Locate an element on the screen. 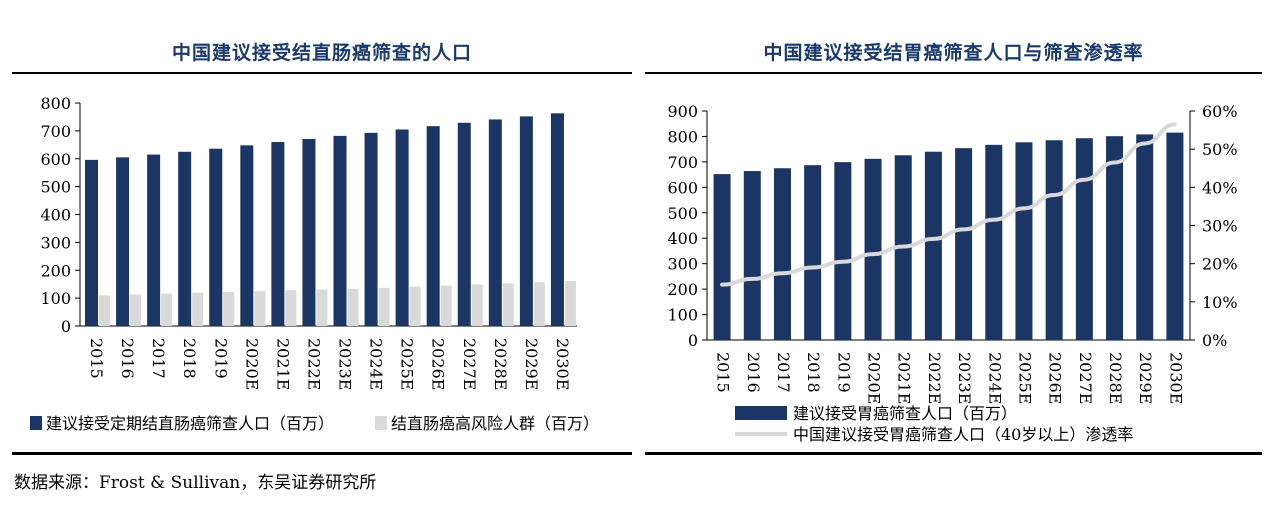 Image resolution: width=1267 pixels, height=531 pixels. y-tick-label: 400 is located at coordinates (682, 238).